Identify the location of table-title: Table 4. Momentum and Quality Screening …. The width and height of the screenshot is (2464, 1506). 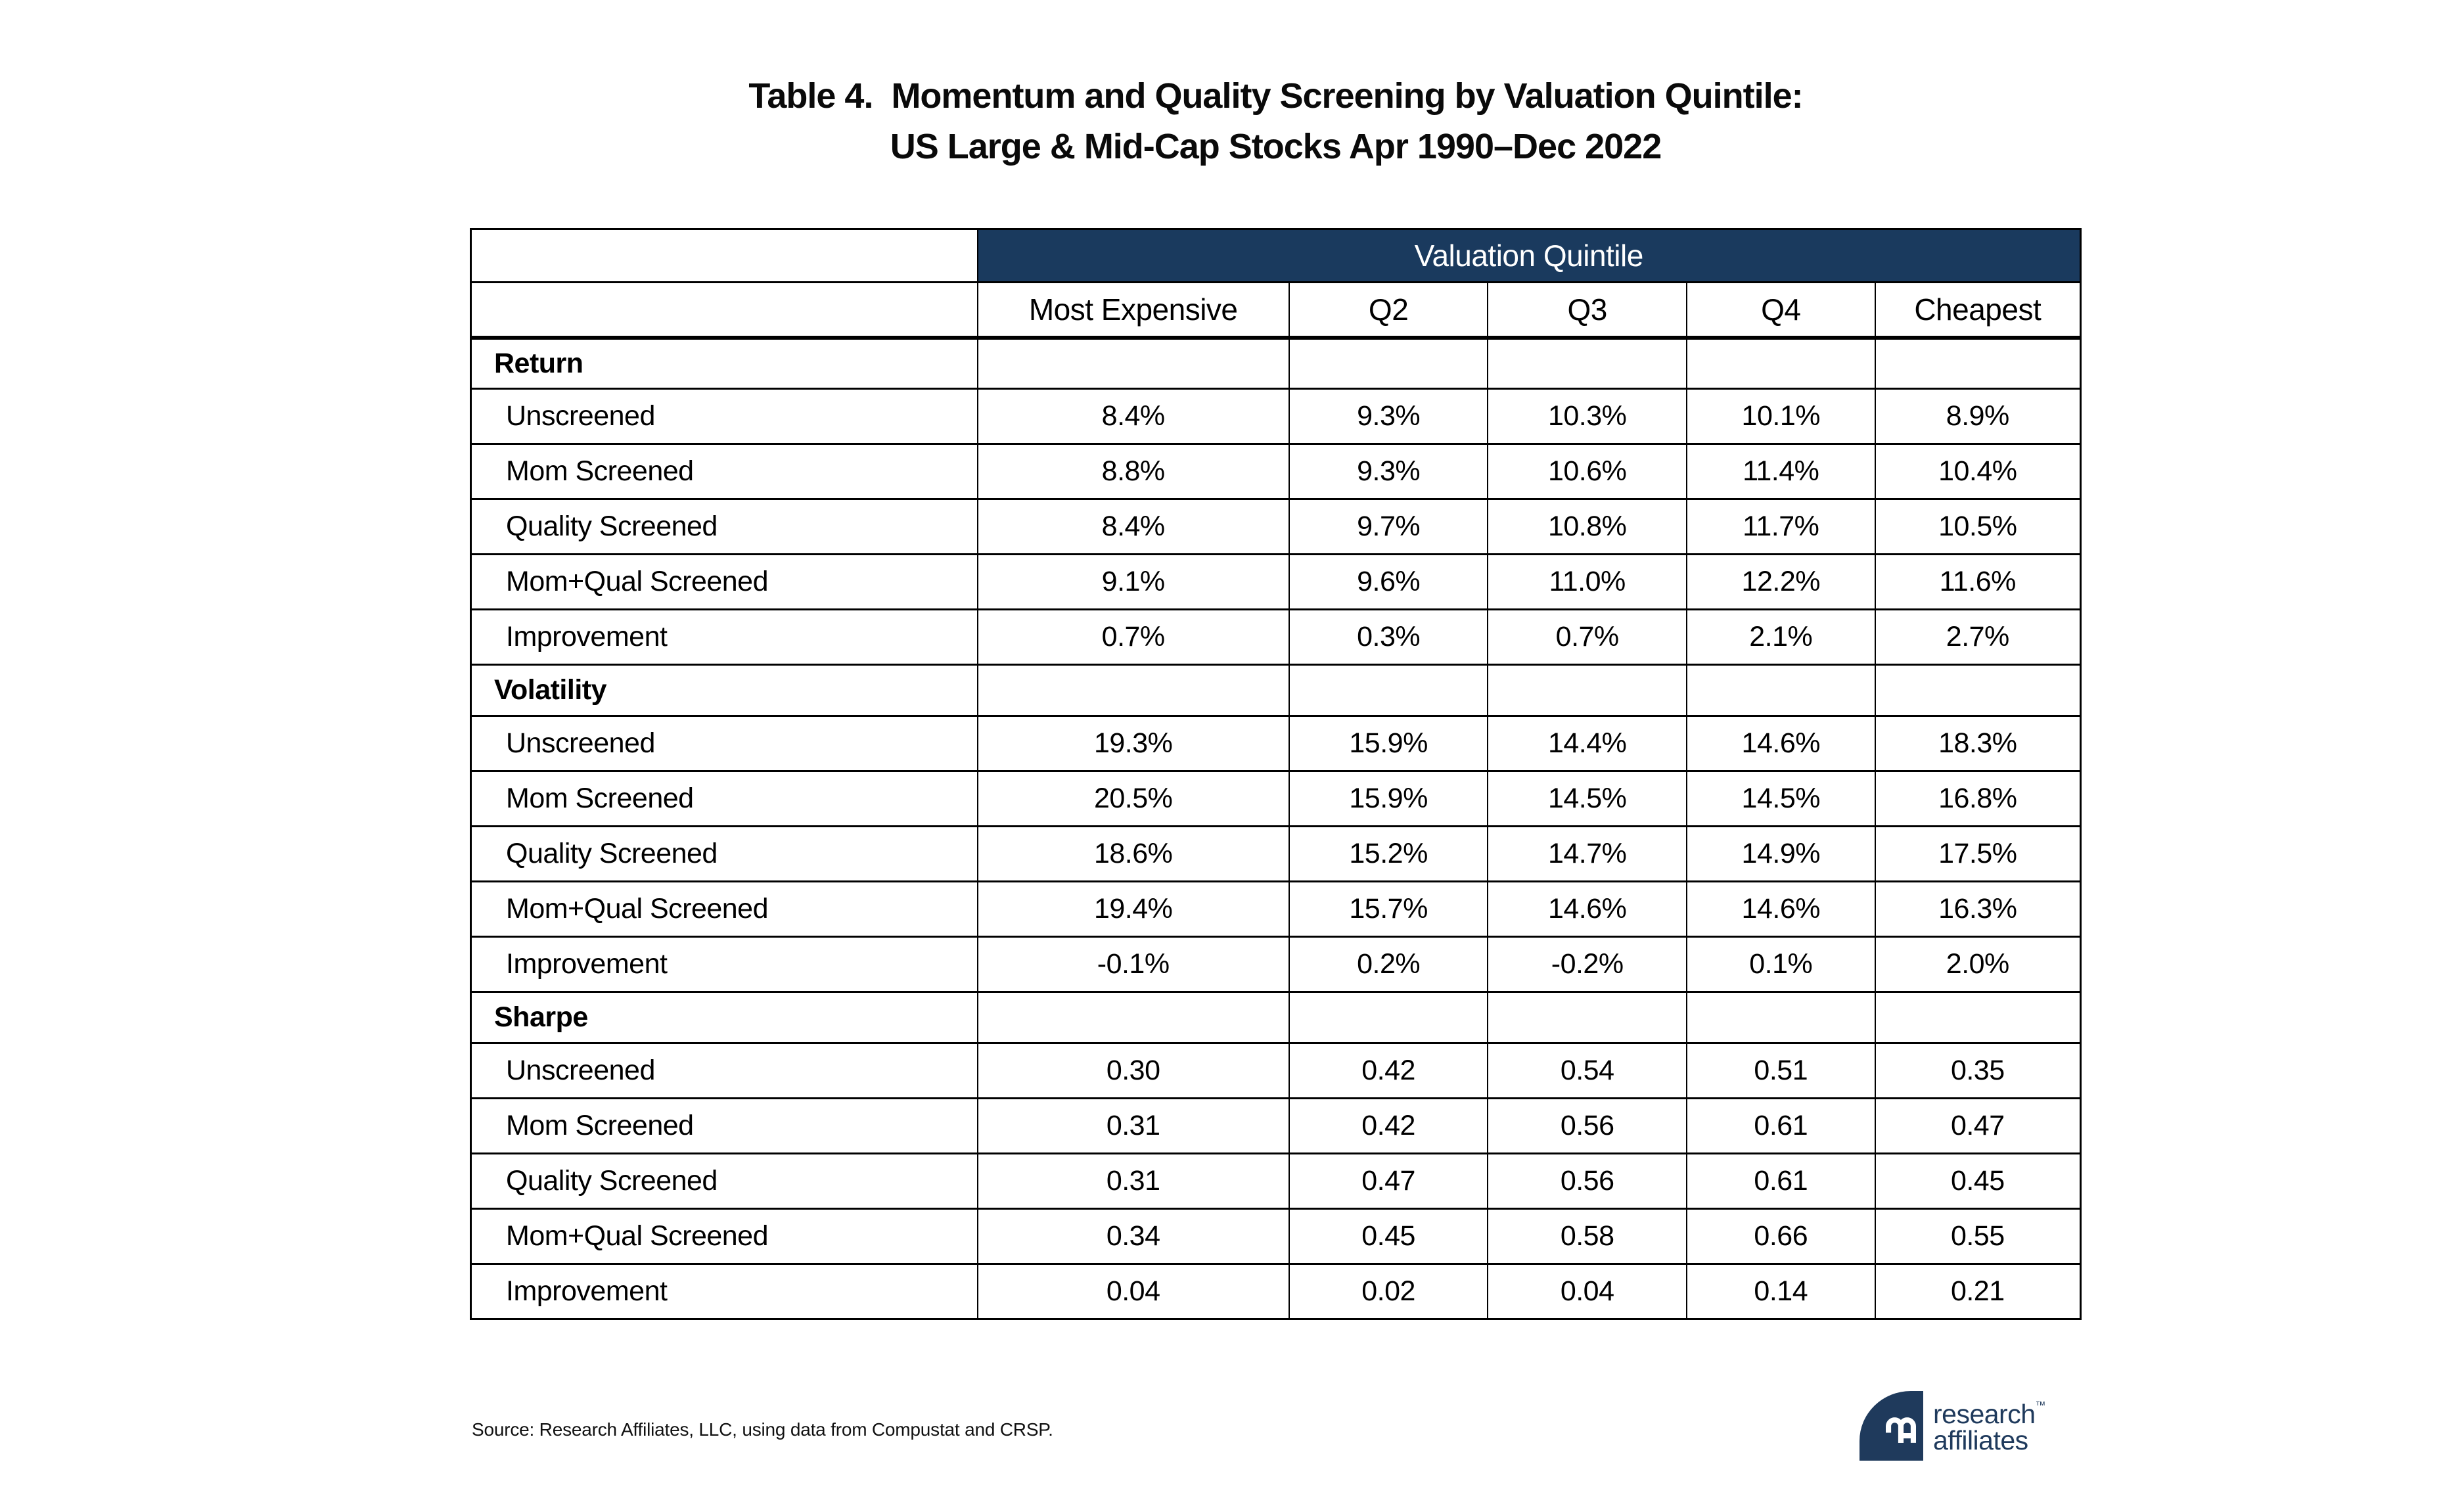
(1275, 121).